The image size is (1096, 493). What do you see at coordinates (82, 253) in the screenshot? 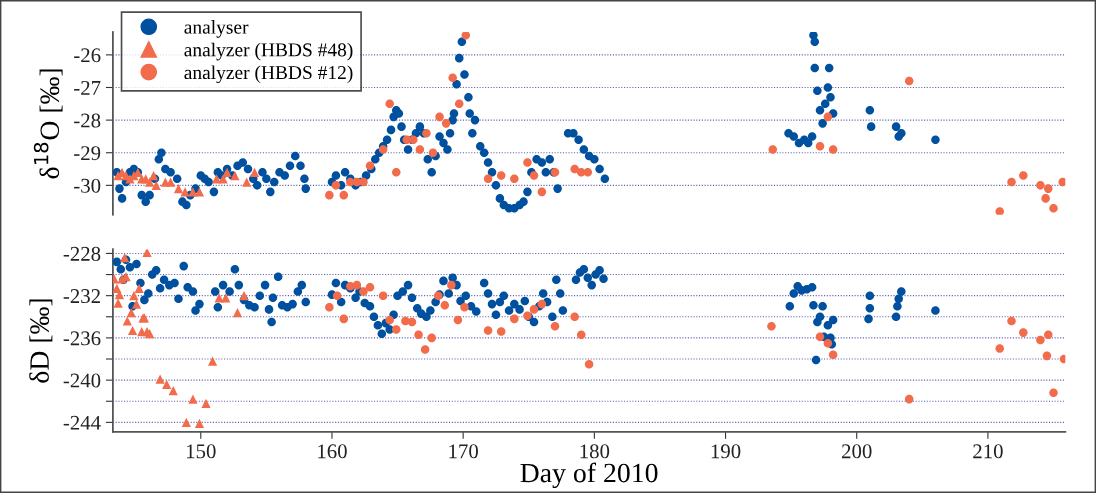
I see `y-tick-label: -228` at bounding box center [82, 253].